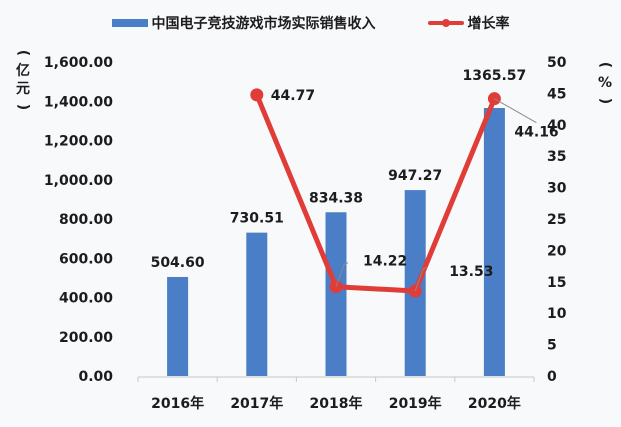  What do you see at coordinates (86, 259) in the screenshot?
I see `left-axis-tick: 600.00` at bounding box center [86, 259].